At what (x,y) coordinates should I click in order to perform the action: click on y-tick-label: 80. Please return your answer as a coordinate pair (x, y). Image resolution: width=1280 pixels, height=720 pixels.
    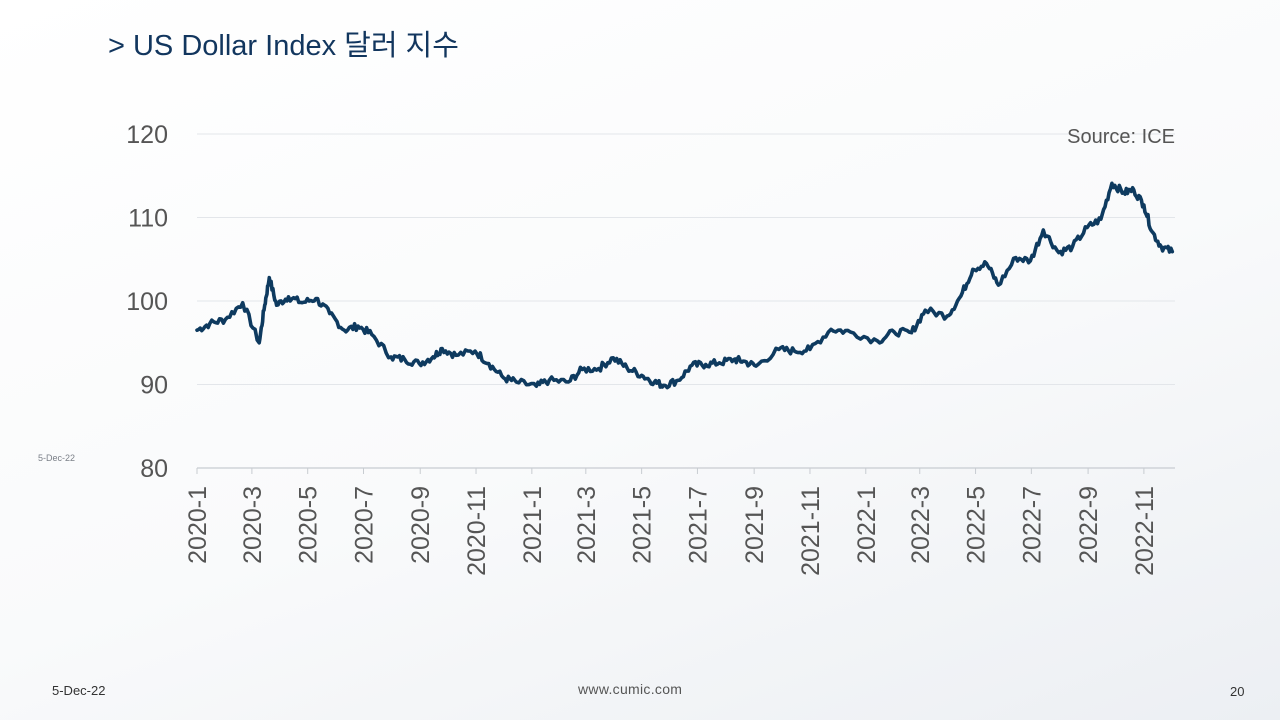
    Looking at the image, I should click on (154, 469).